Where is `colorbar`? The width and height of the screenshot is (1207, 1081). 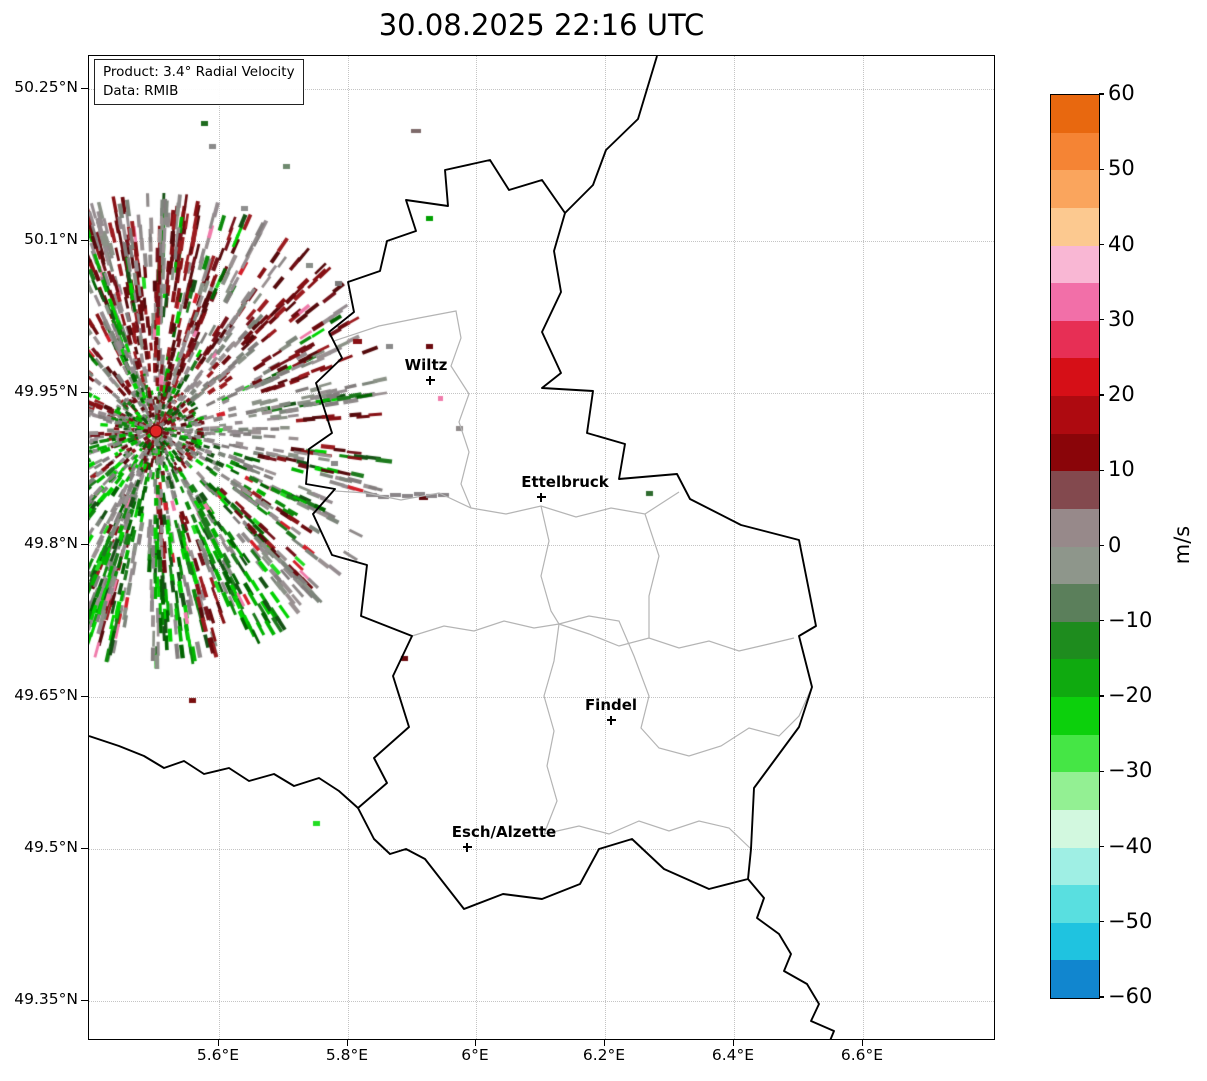 colorbar is located at coordinates (1075, 546).